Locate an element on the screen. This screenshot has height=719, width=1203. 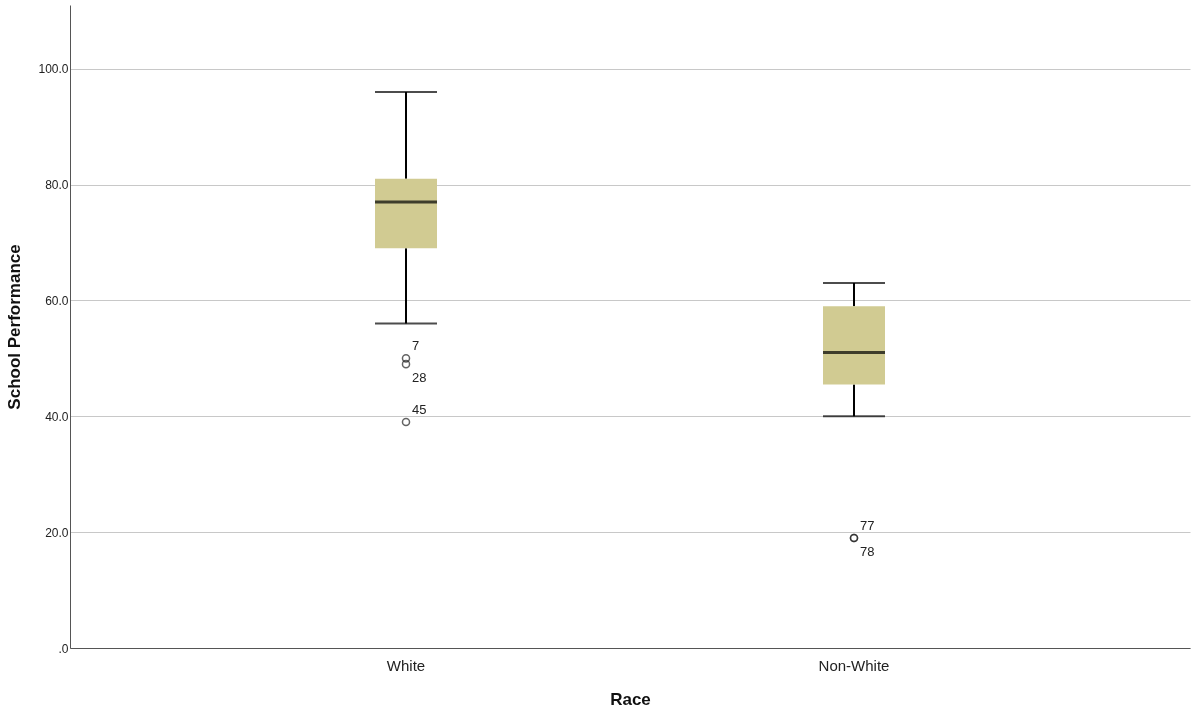
annotation: 45 is located at coordinates (419, 410).